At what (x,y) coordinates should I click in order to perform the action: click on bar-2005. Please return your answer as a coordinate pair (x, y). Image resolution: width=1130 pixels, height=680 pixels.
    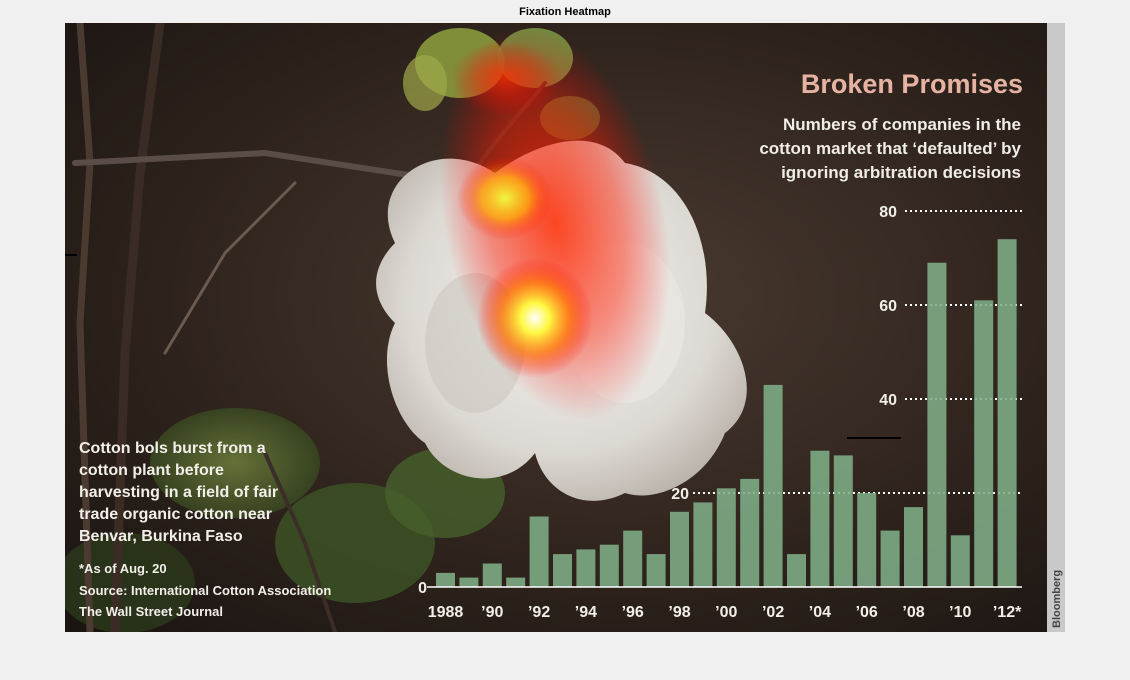
    Looking at the image, I should click on (843, 521).